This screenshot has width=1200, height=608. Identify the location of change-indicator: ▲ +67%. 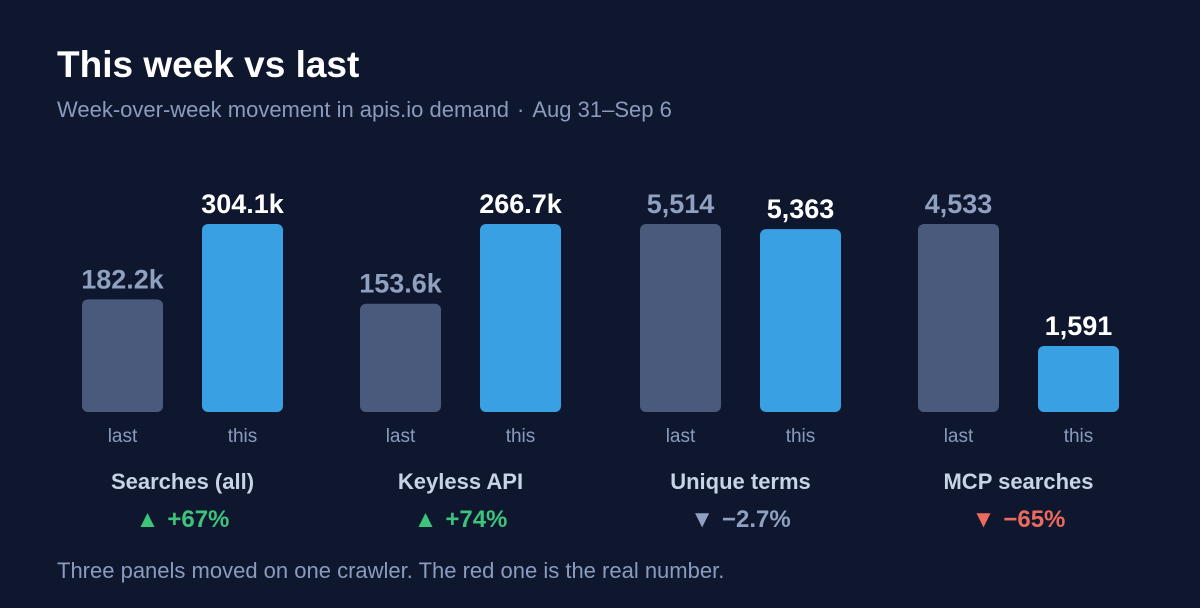
(183, 519).